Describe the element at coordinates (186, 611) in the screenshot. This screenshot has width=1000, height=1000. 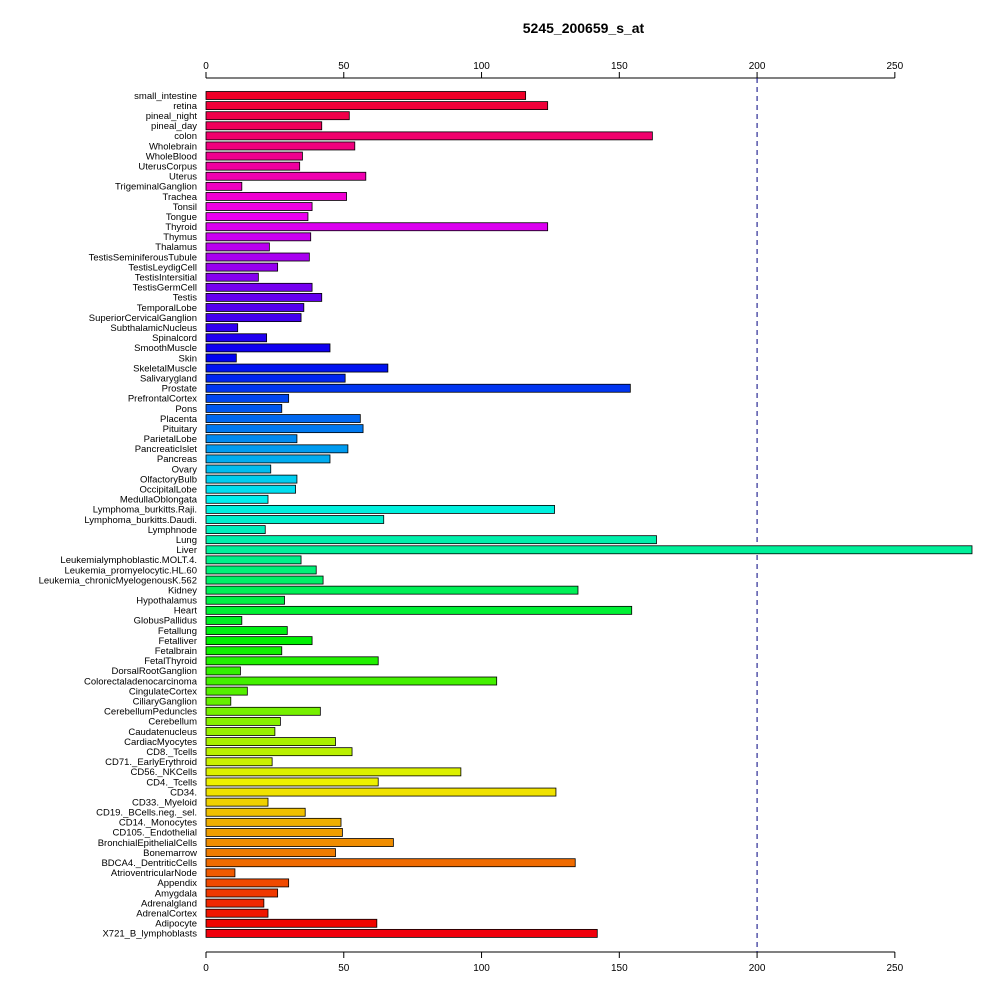
I see `category-label: Heart` at that location.